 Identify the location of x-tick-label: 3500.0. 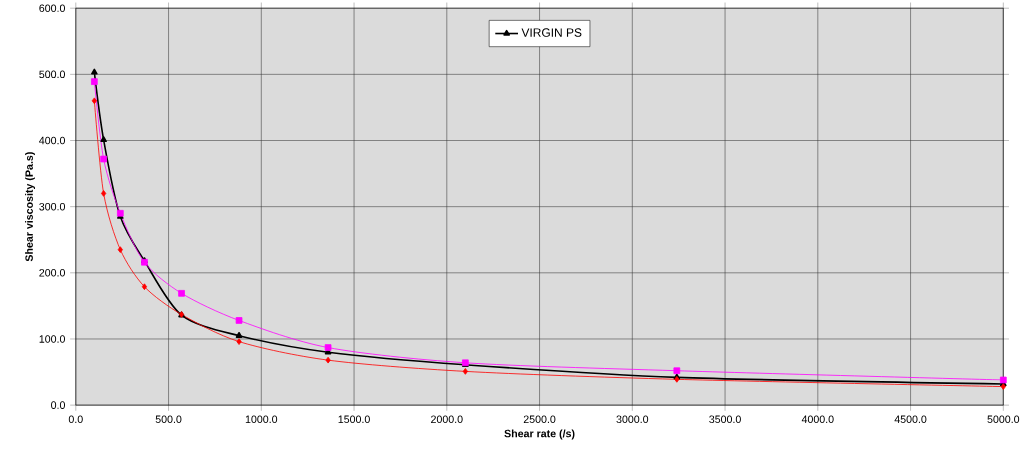
(725, 419).